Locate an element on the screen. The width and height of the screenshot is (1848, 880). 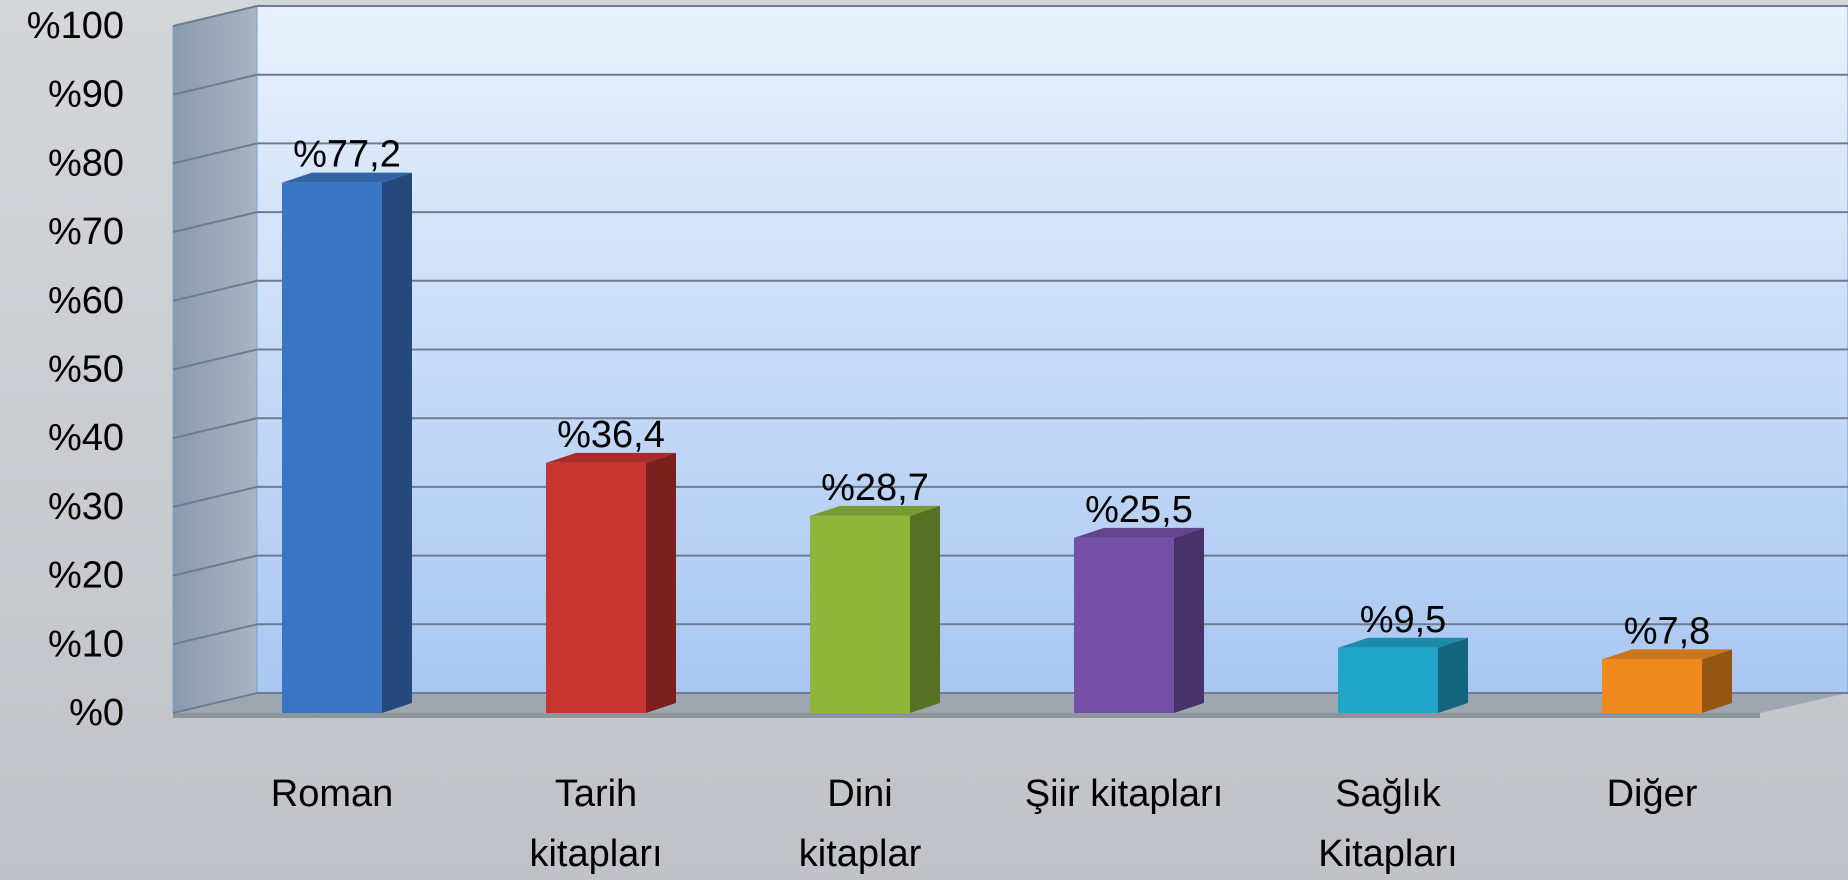
y-tick-label: %90 is located at coordinates (86, 95).